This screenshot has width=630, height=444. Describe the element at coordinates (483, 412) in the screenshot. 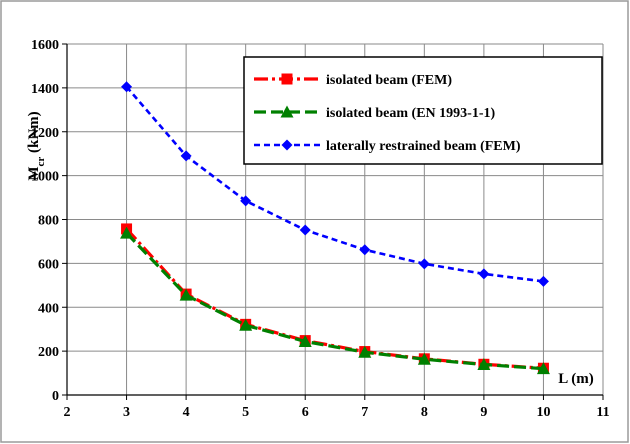

I see `x-tick-label: 9` at that location.